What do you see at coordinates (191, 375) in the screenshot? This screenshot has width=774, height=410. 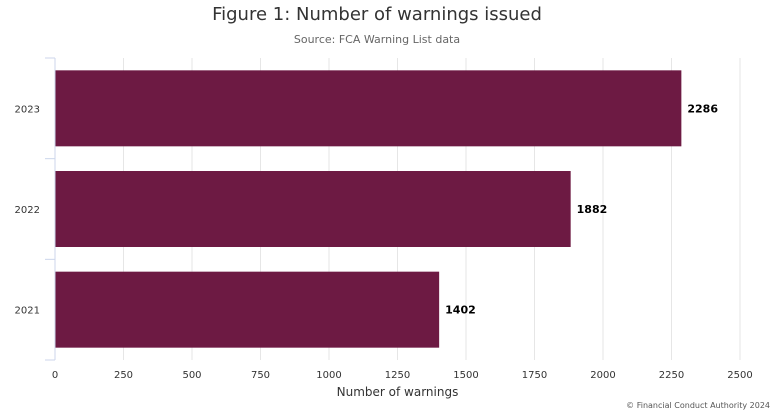 I see `x-tick-label: 500` at bounding box center [191, 375].